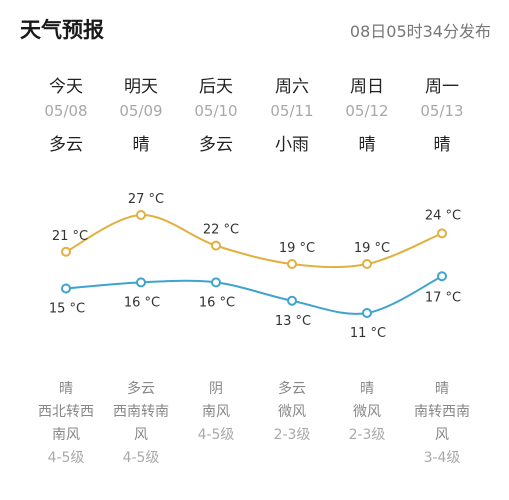 The width and height of the screenshot is (509, 500). I want to click on header-bar: 天气预报 08日05时34分发布, so click(254, 29).